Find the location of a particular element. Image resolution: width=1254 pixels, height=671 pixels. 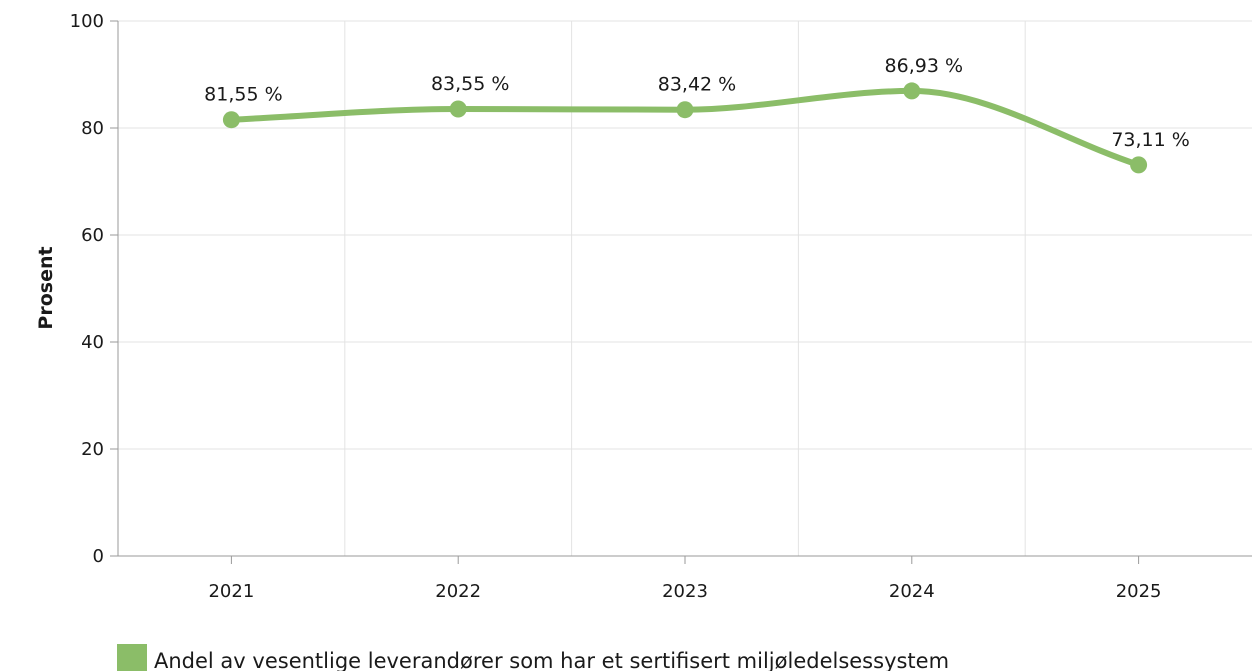

legend-swatch is located at coordinates (132, 657).